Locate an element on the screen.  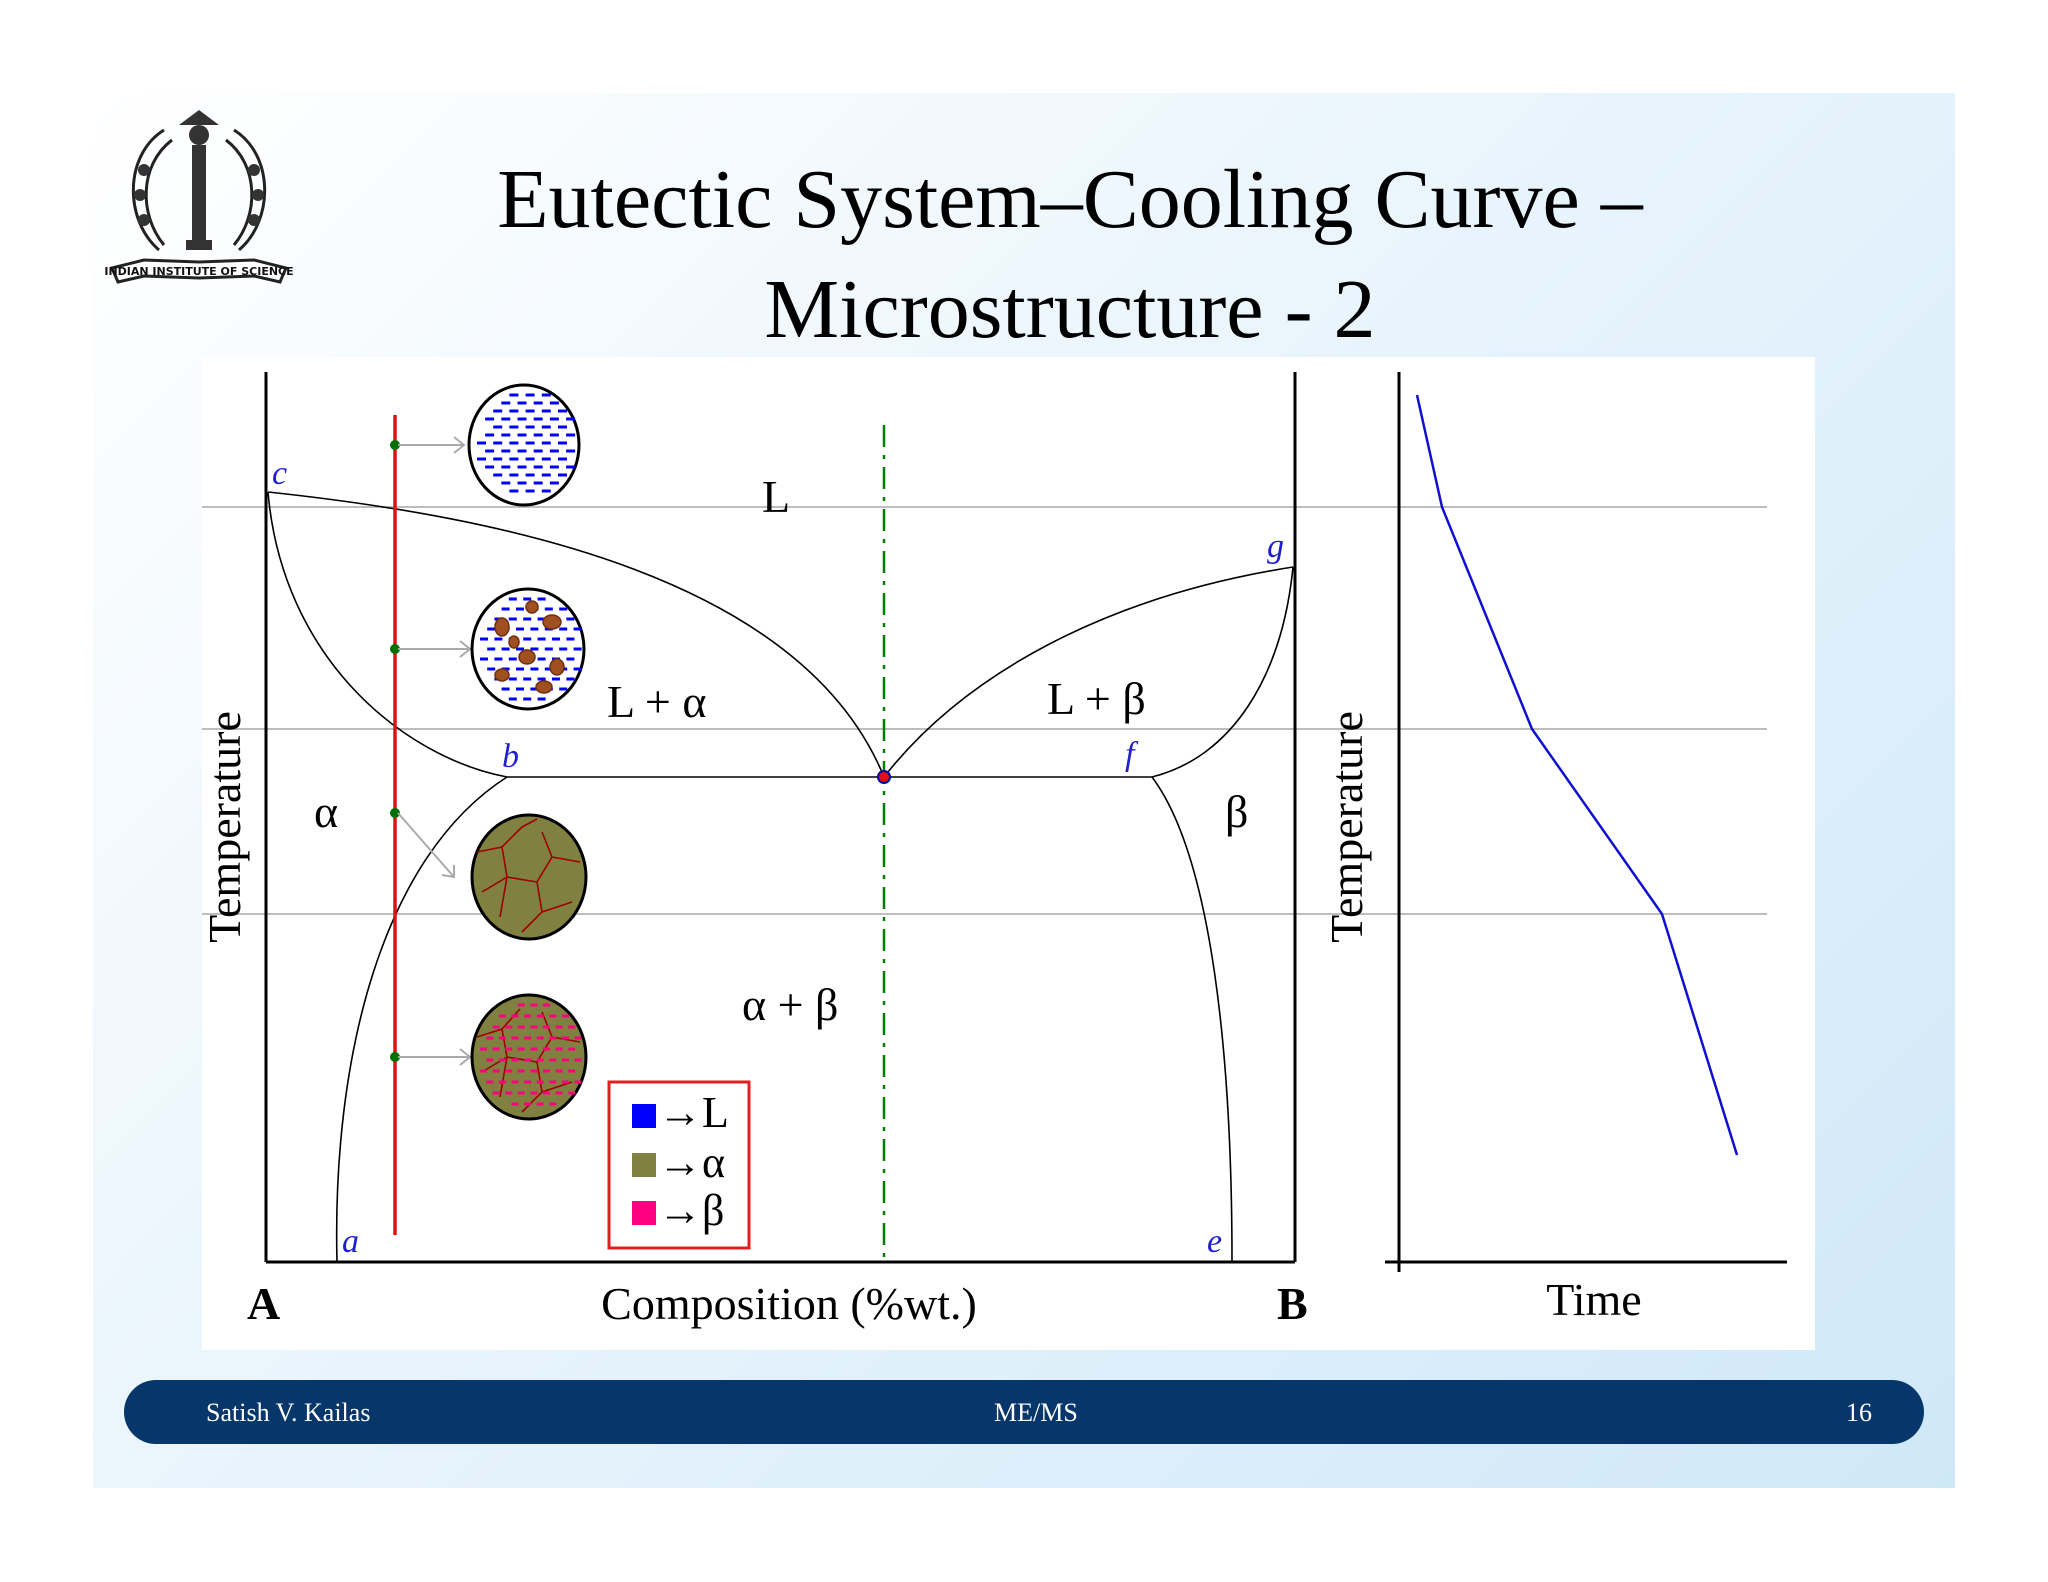
logo-text: INDIAN INSTITUTE OF SCIENCE is located at coordinates (198, 271).